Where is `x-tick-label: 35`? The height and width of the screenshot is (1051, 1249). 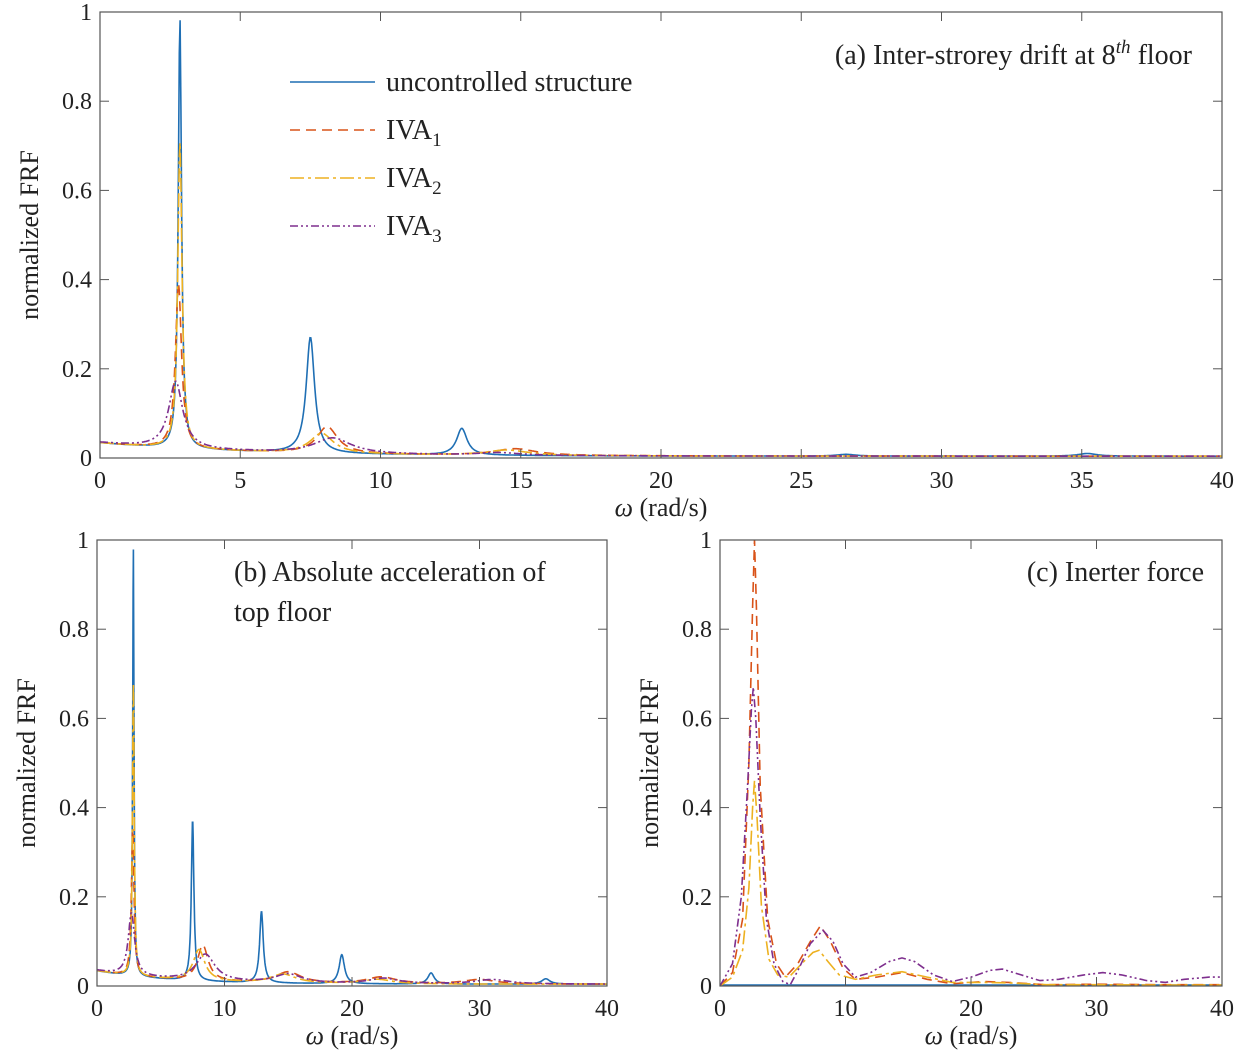
x-tick-label: 35 is located at coordinates (1082, 481).